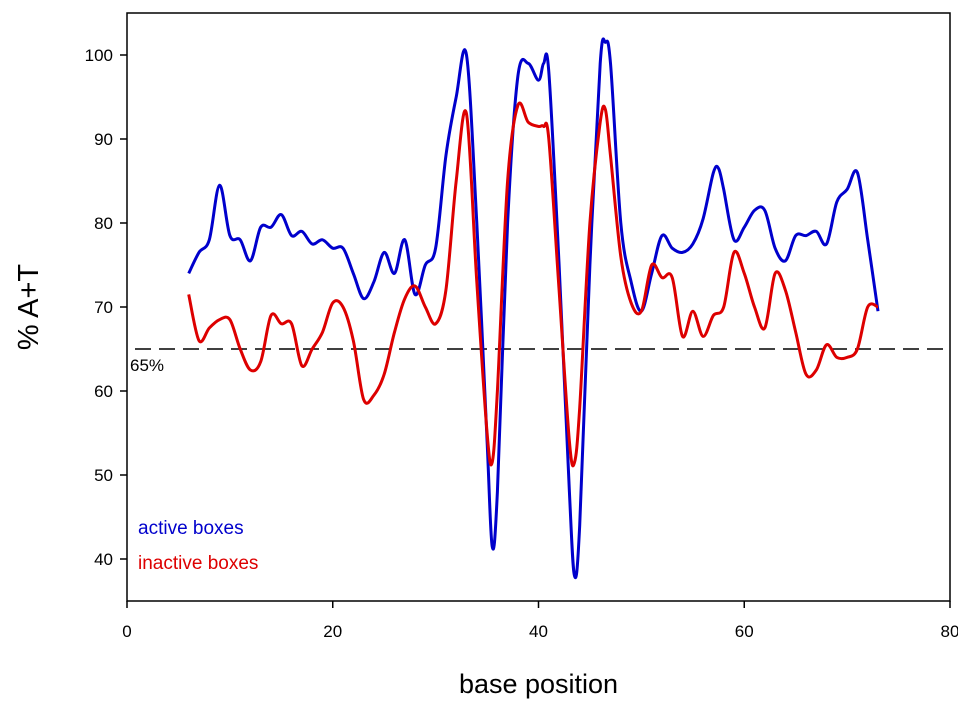 This screenshot has height=701, width=958. Describe the element at coordinates (198, 563) in the screenshot. I see `legend-inactive-boxes: inactive boxes` at that location.